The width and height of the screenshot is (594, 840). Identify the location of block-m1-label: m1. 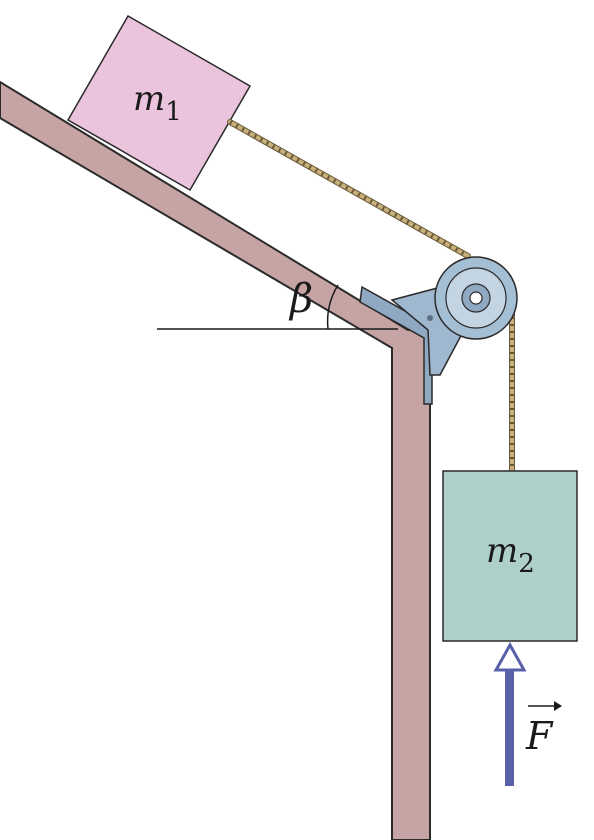
(157, 103).